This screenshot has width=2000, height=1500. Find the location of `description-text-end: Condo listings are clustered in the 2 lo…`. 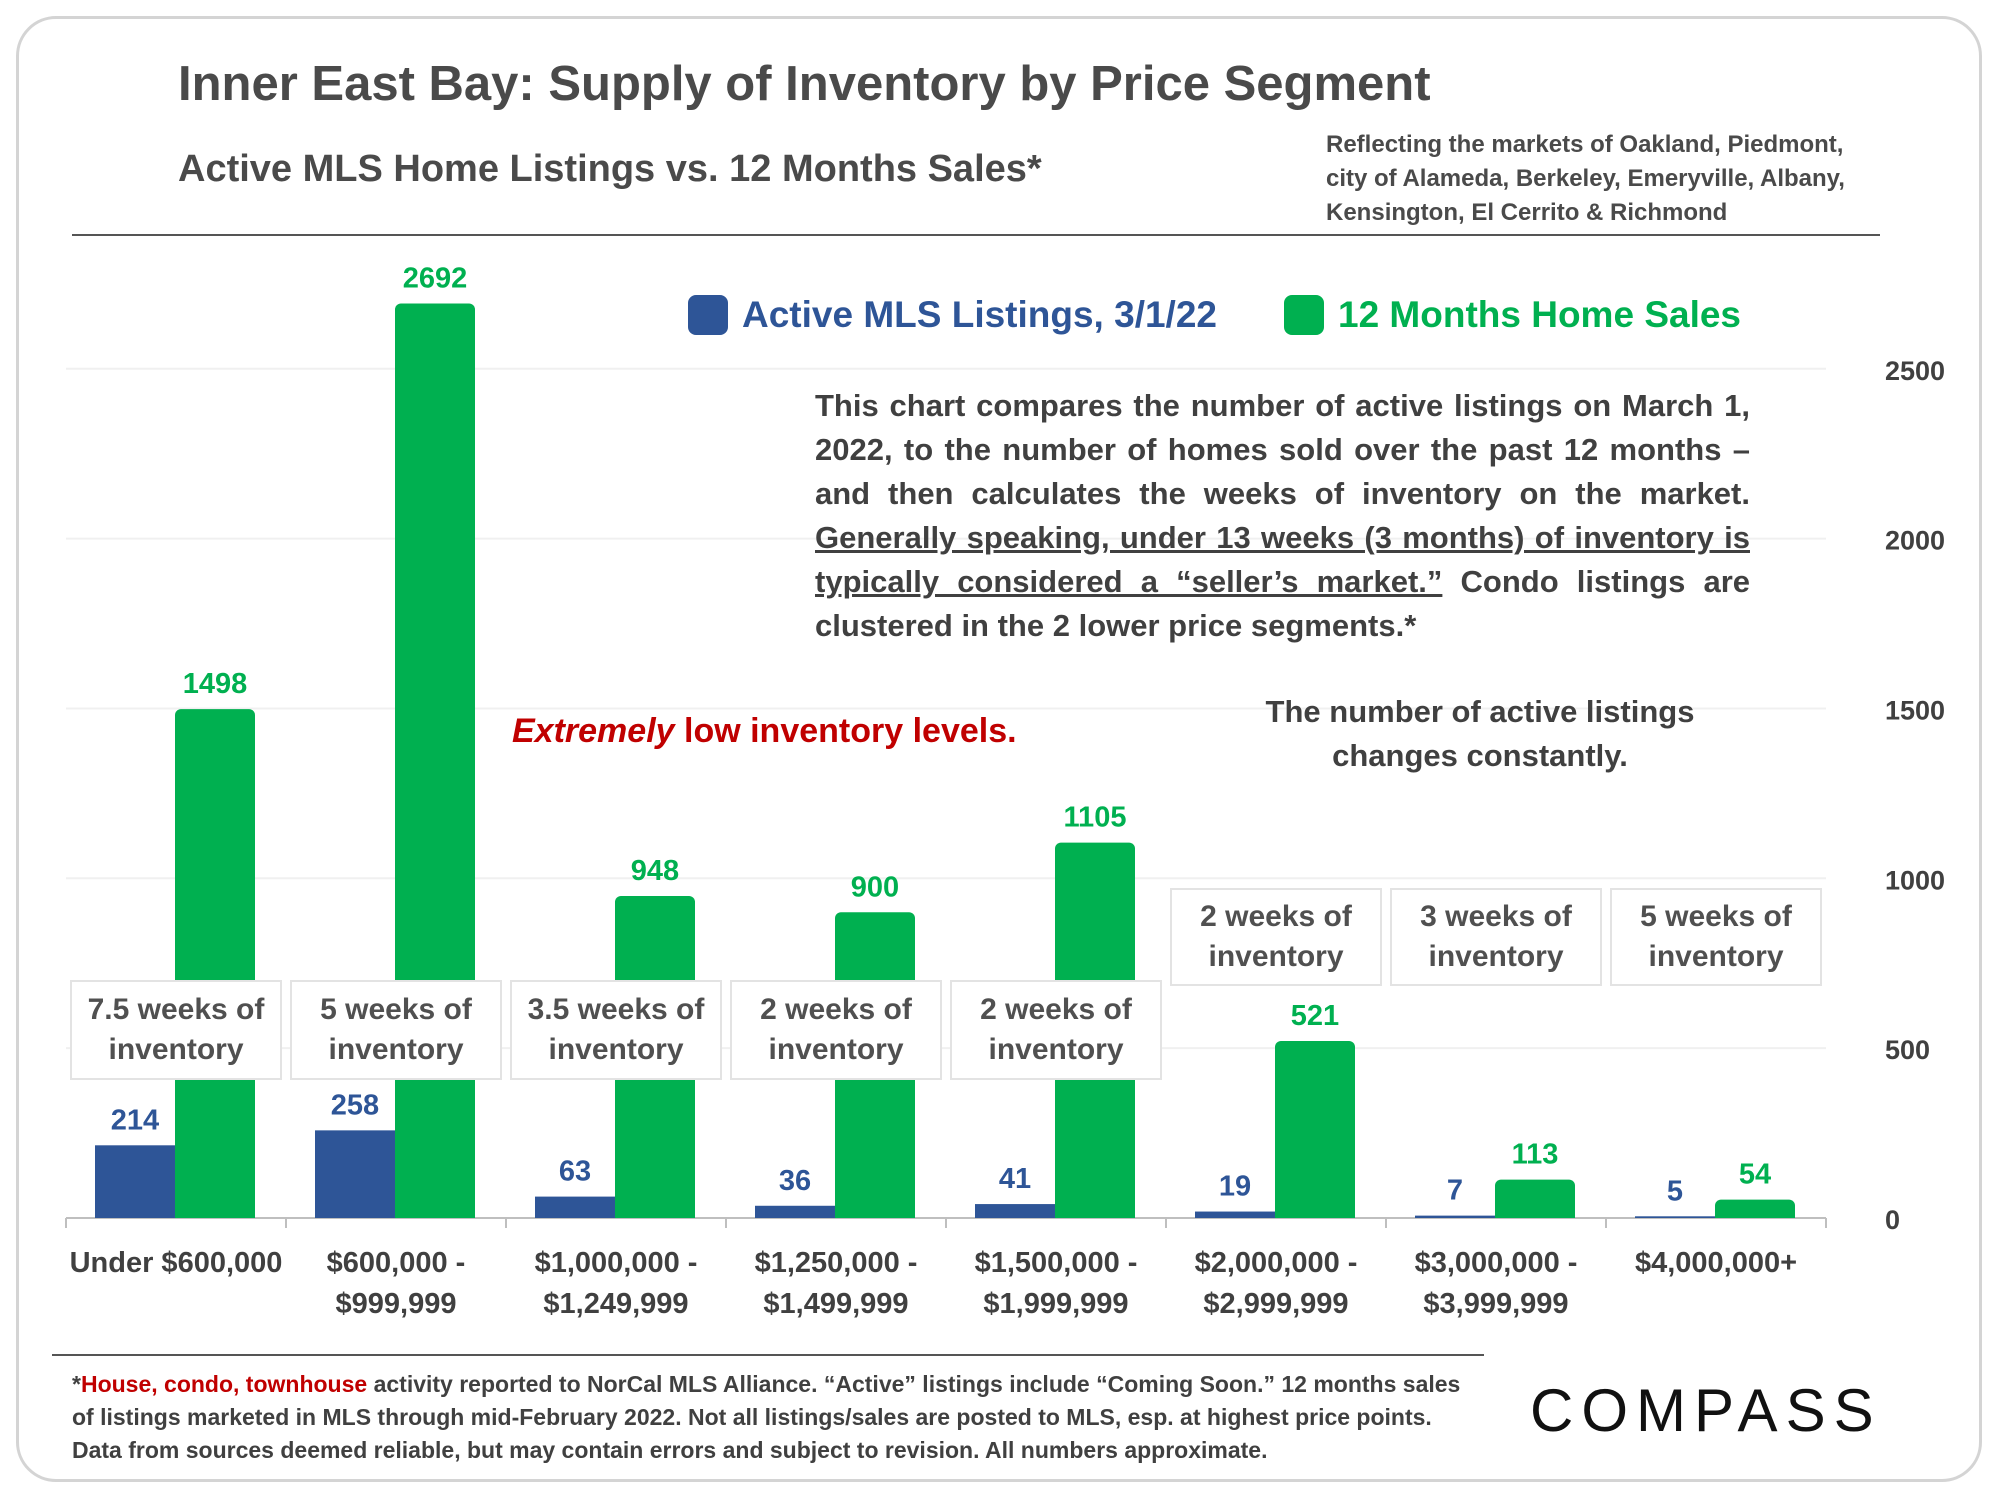

description-text-end: Condo listings are clustered in the 2 lo… is located at coordinates (1282, 603).